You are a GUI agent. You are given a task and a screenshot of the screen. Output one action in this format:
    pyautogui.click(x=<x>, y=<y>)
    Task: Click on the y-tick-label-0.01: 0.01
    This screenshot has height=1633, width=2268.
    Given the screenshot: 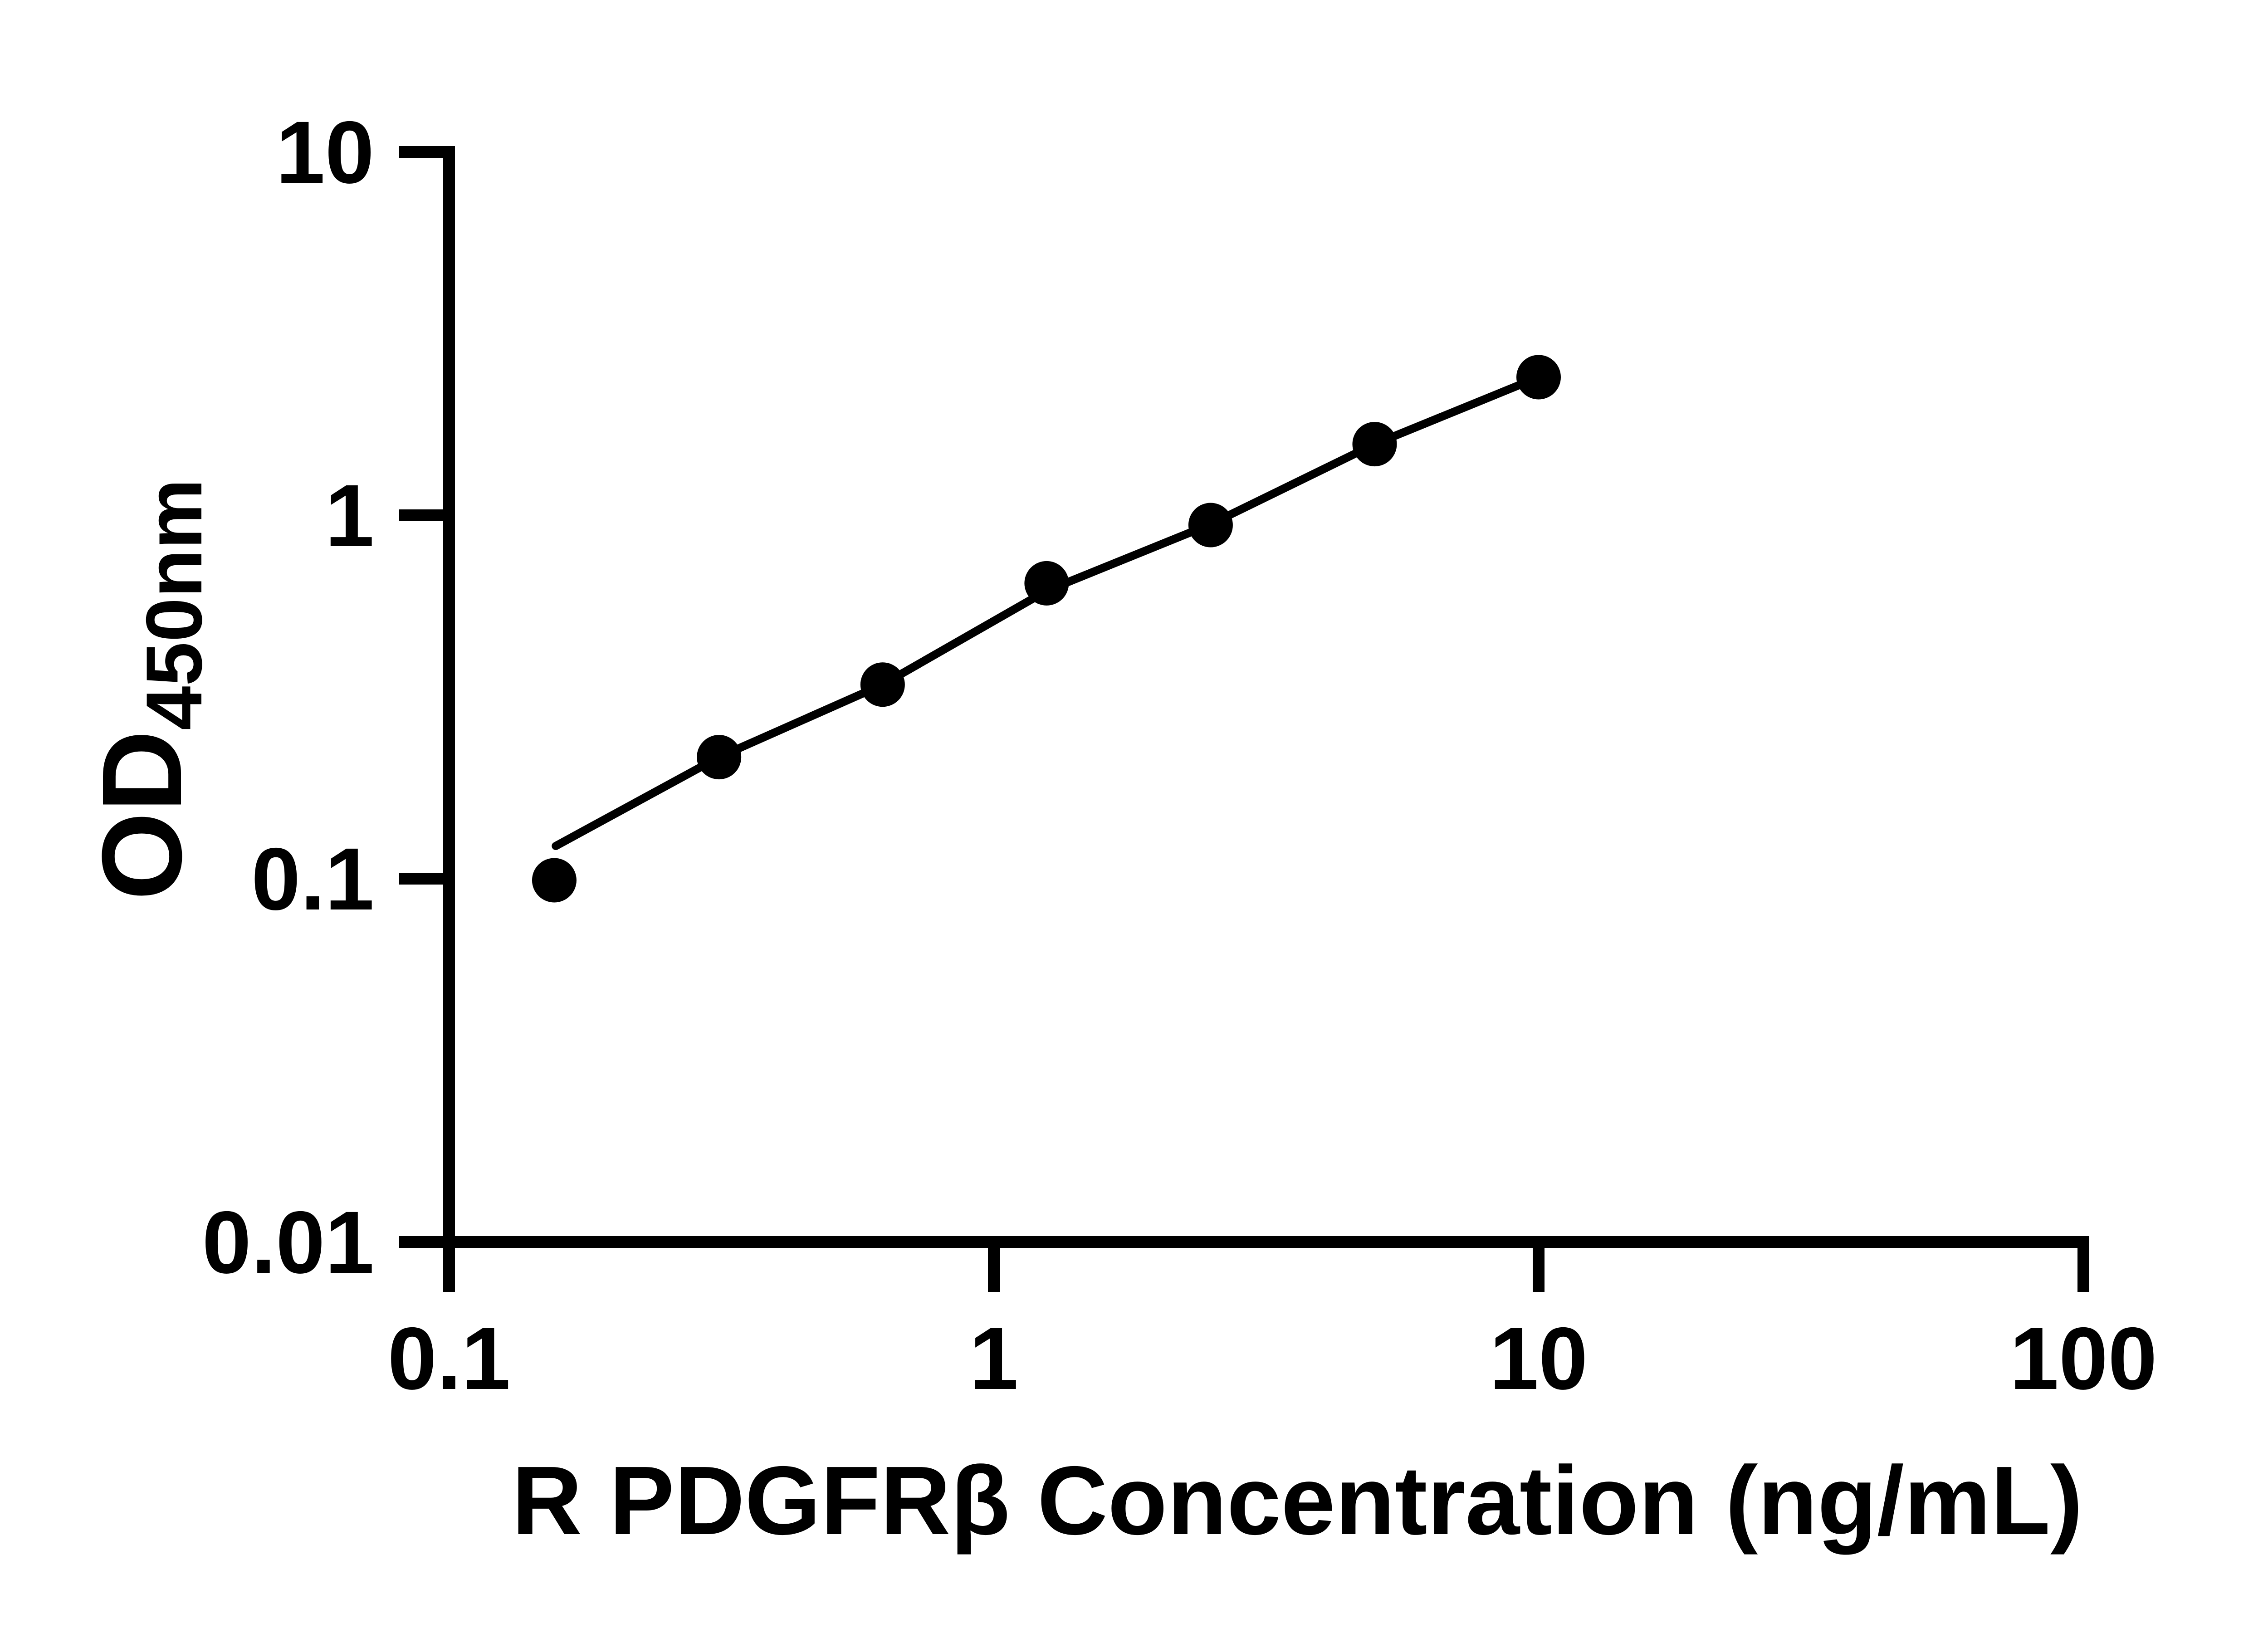 What is the action you would take?
    pyautogui.click(x=288, y=1242)
    